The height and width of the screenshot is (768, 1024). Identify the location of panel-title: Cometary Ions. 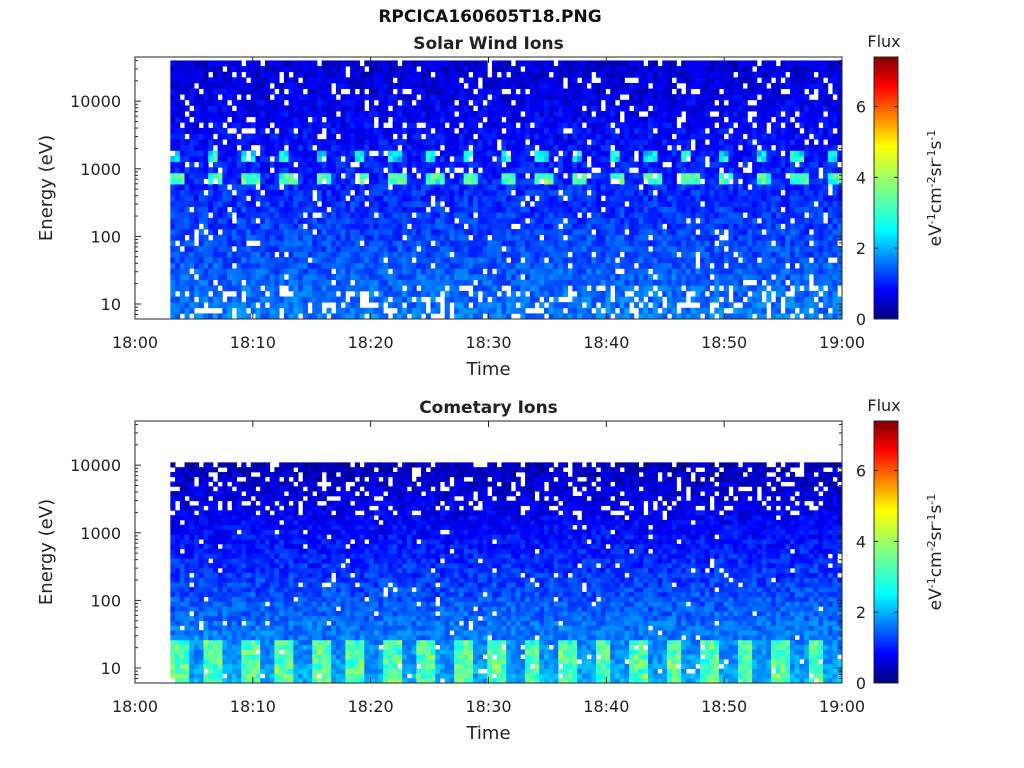
(488, 408).